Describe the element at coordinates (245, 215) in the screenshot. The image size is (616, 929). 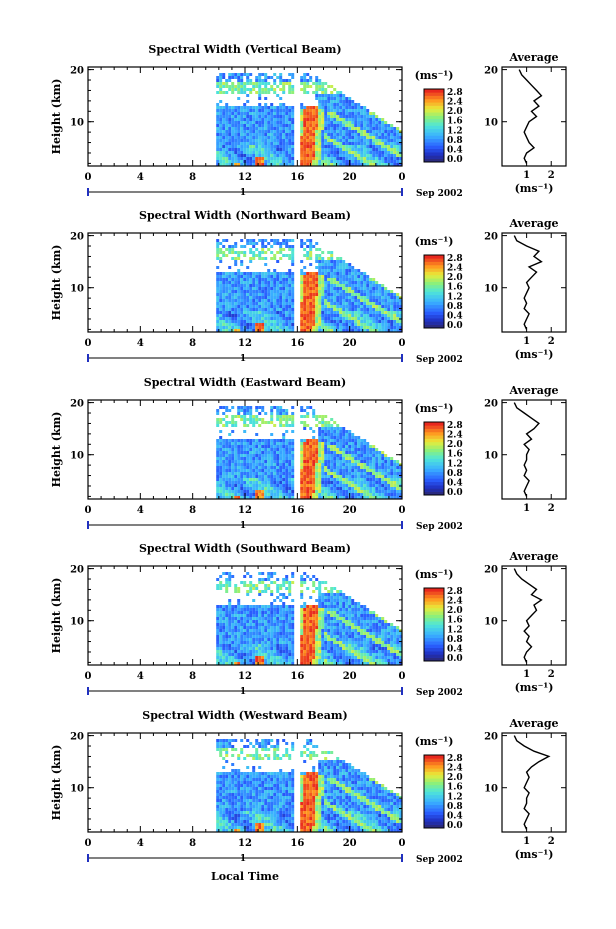
I see `panel-title: Spectral Width (Northward Beam)` at that location.